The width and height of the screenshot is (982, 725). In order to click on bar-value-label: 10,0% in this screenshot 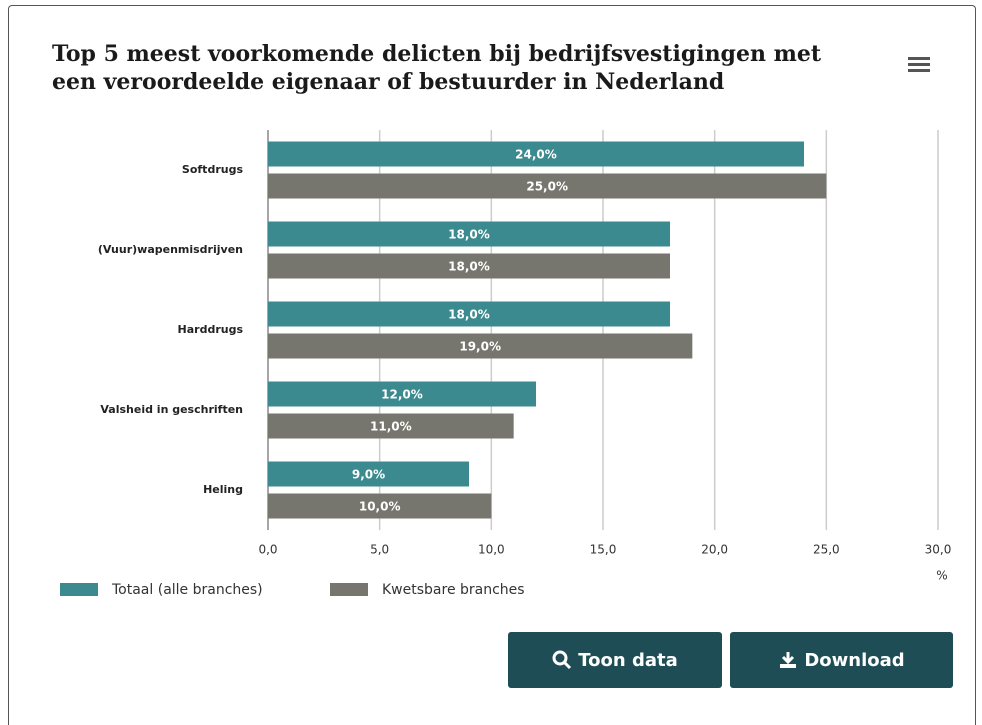, I will do `click(380, 507)`.